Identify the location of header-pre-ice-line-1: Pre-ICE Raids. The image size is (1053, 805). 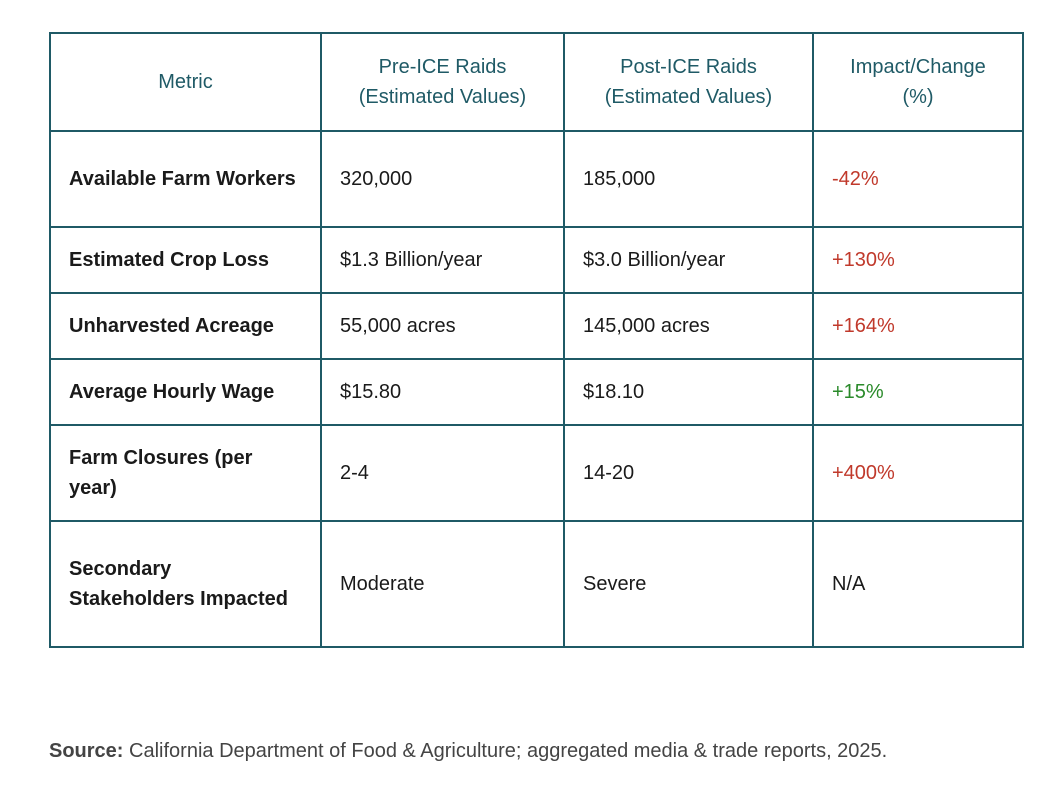
(442, 67).